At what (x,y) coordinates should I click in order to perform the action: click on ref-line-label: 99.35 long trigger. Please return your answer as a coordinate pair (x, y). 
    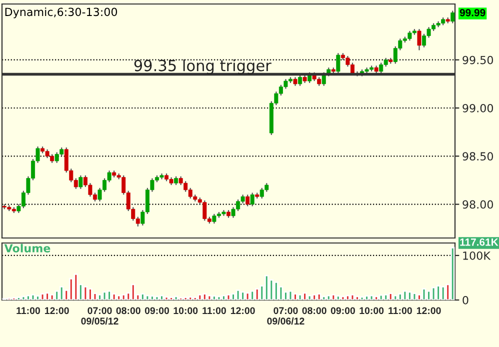
    Looking at the image, I should click on (203, 67).